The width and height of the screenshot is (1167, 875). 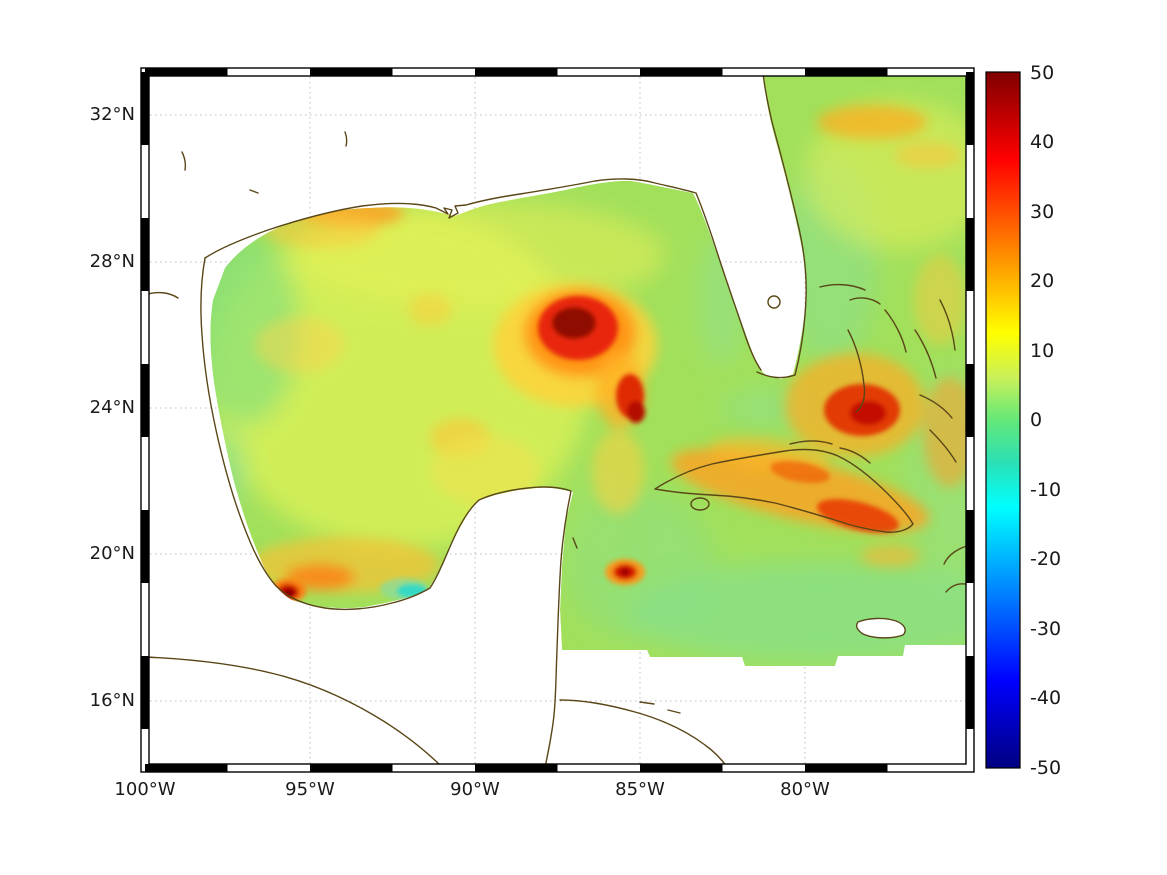 What do you see at coordinates (774, 302) in the screenshot?
I see `lake-okeechobee` at bounding box center [774, 302].